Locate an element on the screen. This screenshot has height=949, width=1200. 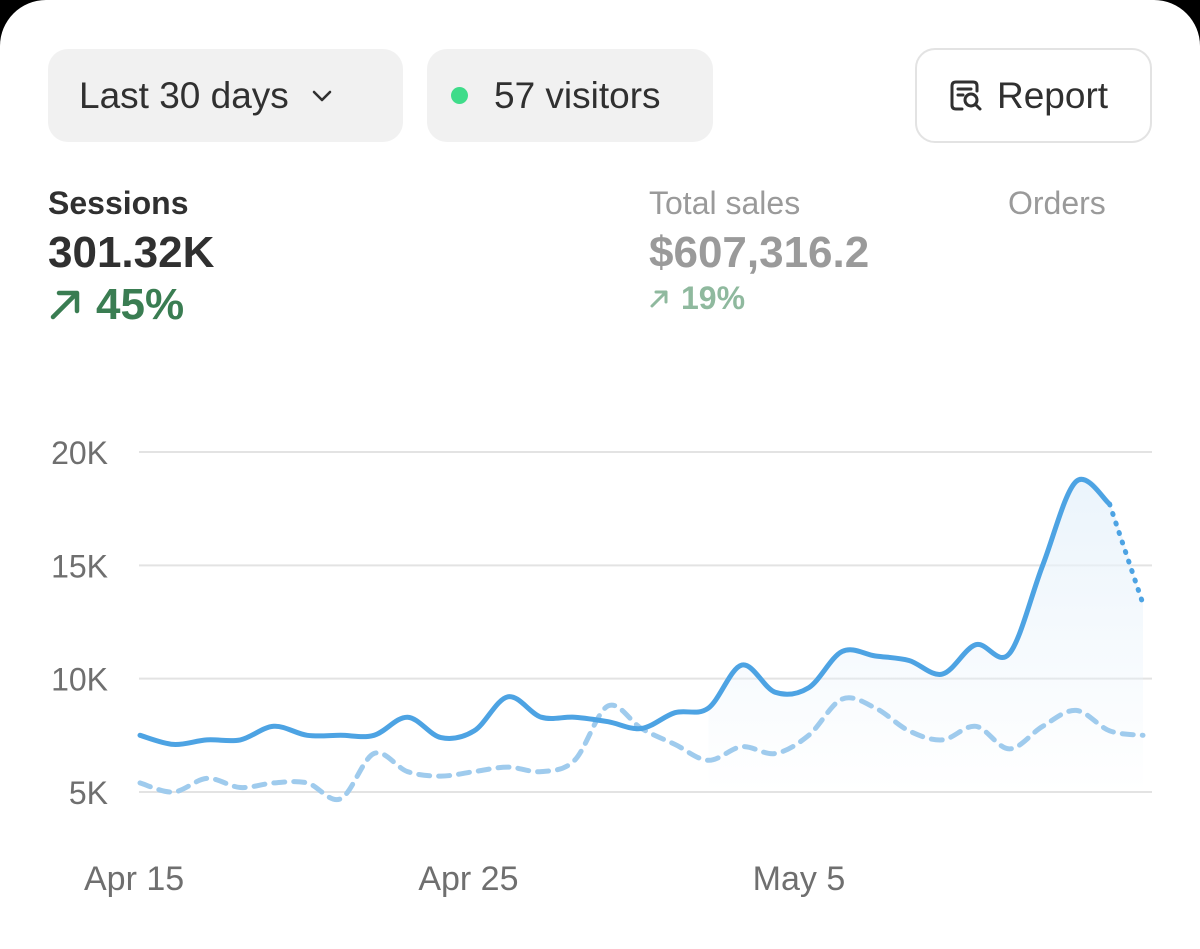
live-dot-icon is located at coordinates (459, 95).